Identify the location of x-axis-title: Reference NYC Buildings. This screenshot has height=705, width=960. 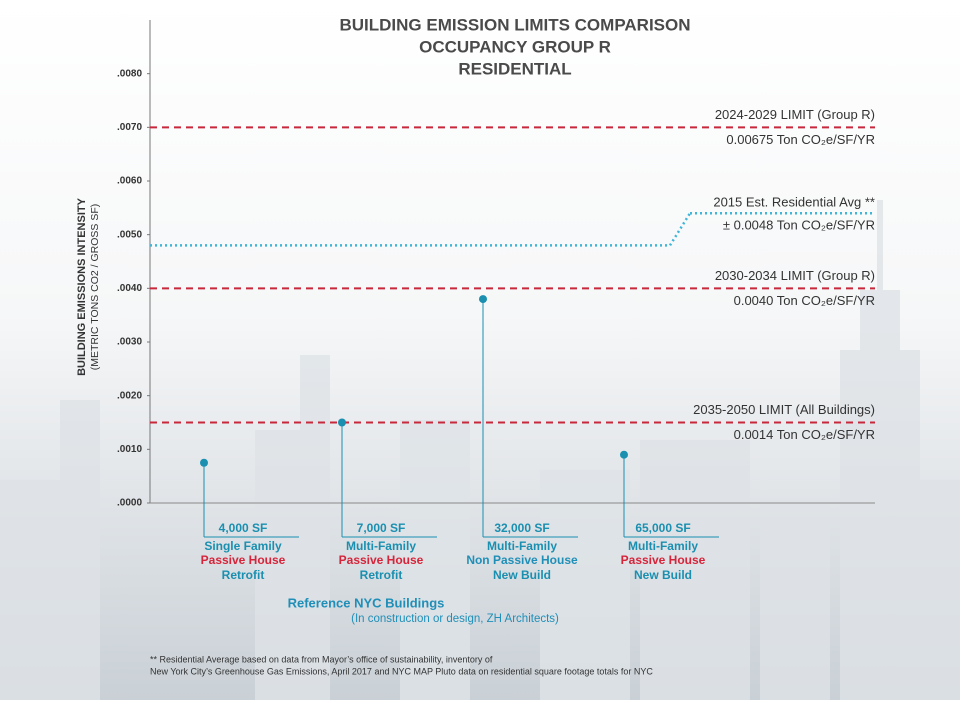
(366, 602).